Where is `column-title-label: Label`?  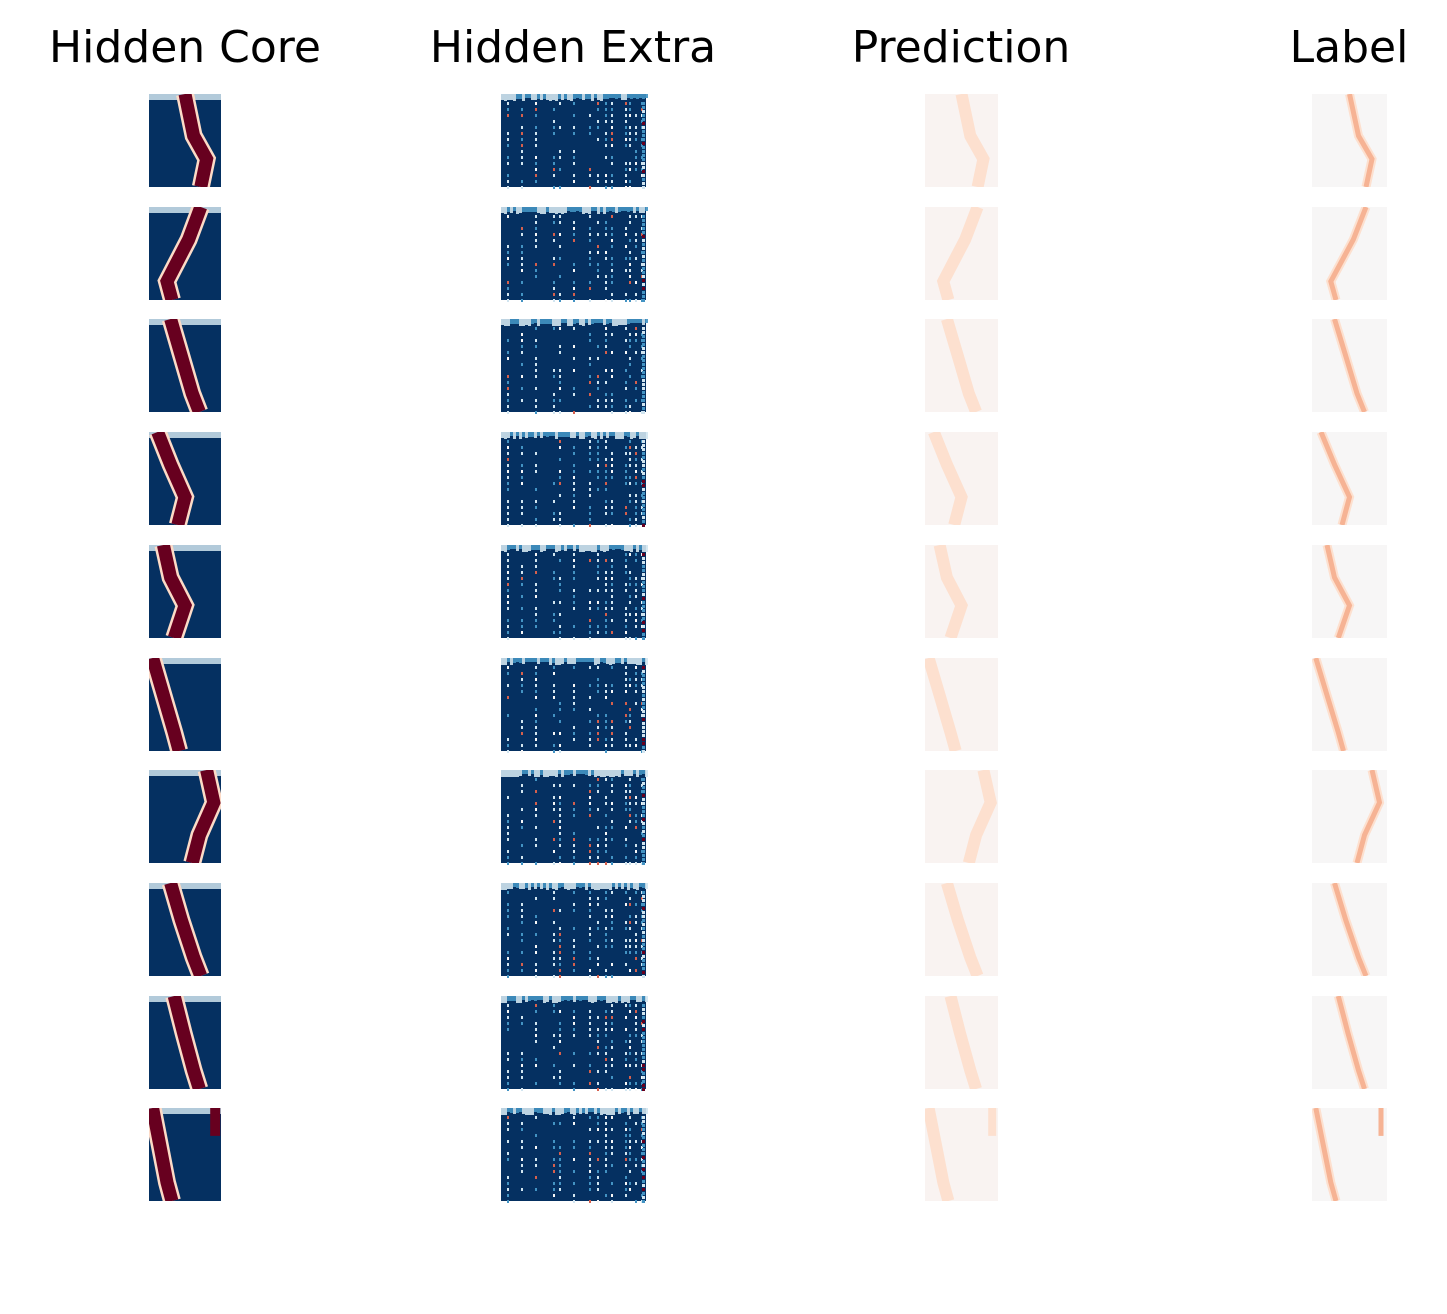 column-title-label: Label is located at coordinates (1349, 47).